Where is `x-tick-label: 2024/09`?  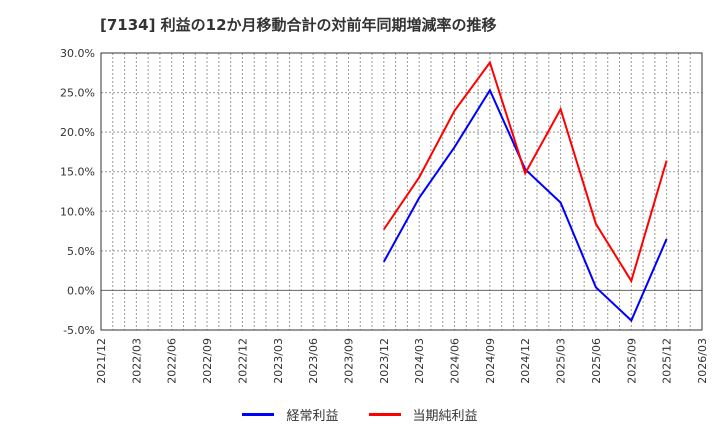
x-tick-label: 2024/09 is located at coordinates (490, 361).